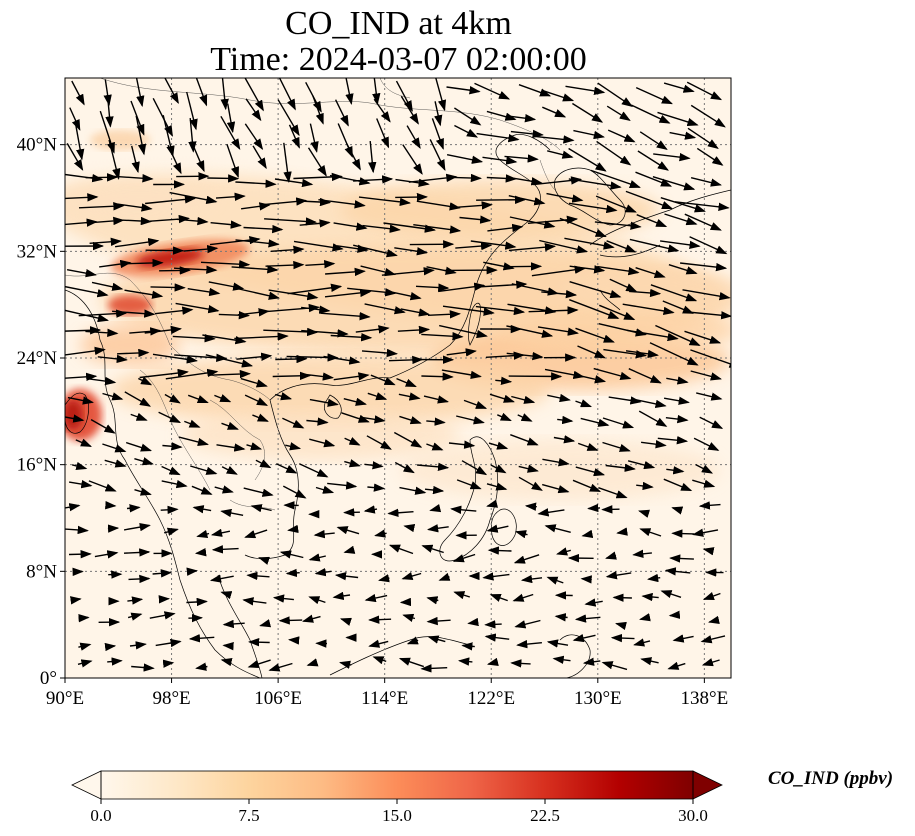 Image resolution: width=915 pixels, height=836 pixels. Describe the element at coordinates (171, 698) in the screenshot. I see `lon-tick-label: 98°E` at that location.